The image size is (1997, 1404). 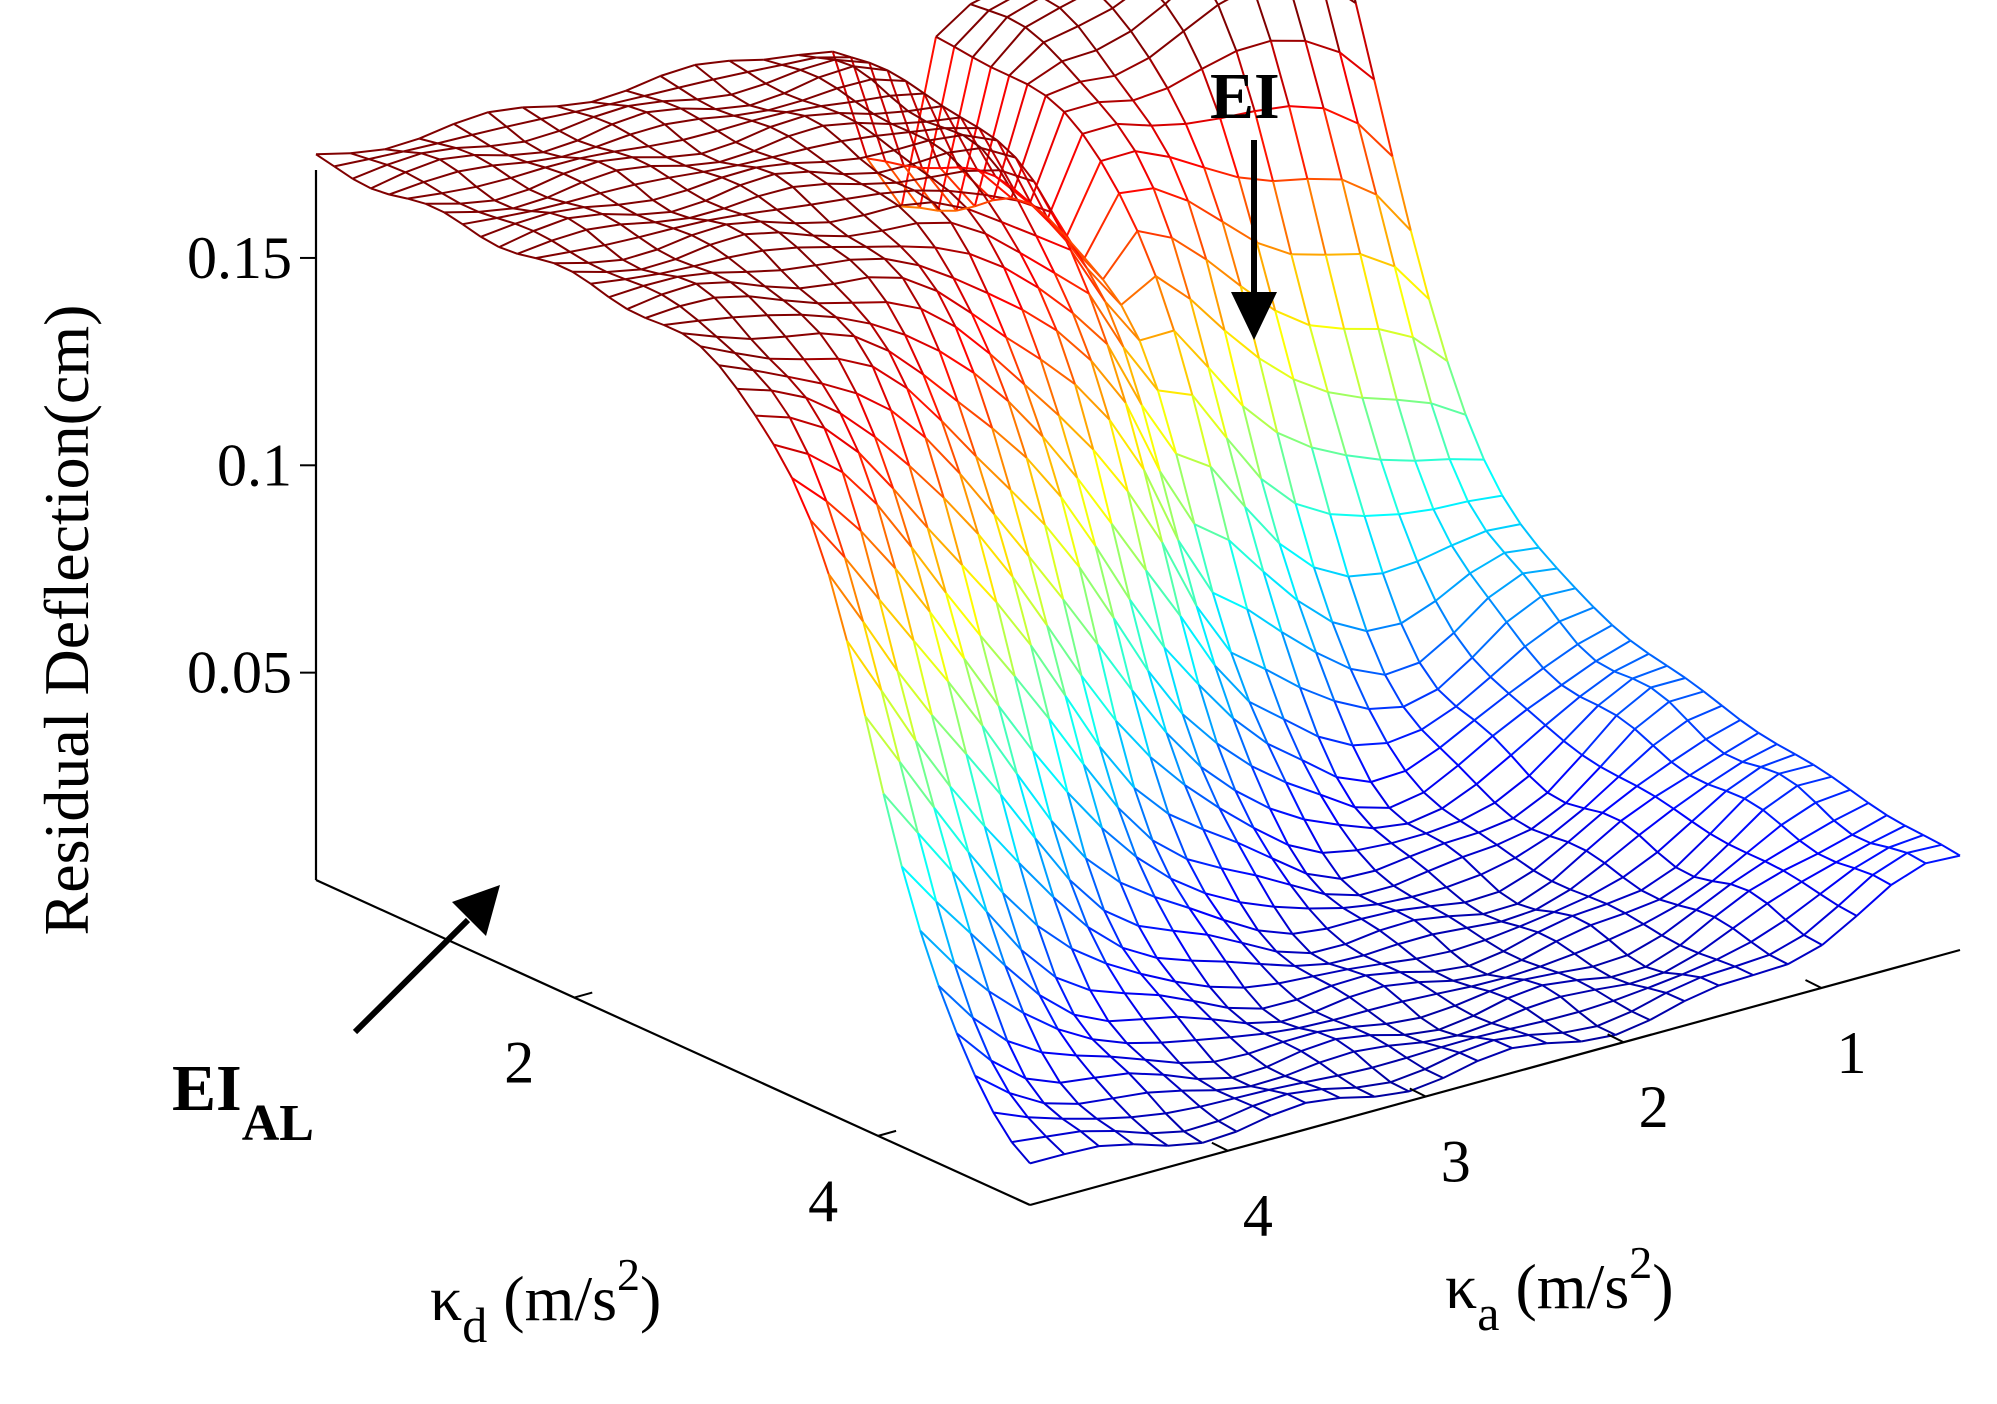 What do you see at coordinates (1258, 1216) in the screenshot?
I see `ka-tick-label: 4` at bounding box center [1258, 1216].